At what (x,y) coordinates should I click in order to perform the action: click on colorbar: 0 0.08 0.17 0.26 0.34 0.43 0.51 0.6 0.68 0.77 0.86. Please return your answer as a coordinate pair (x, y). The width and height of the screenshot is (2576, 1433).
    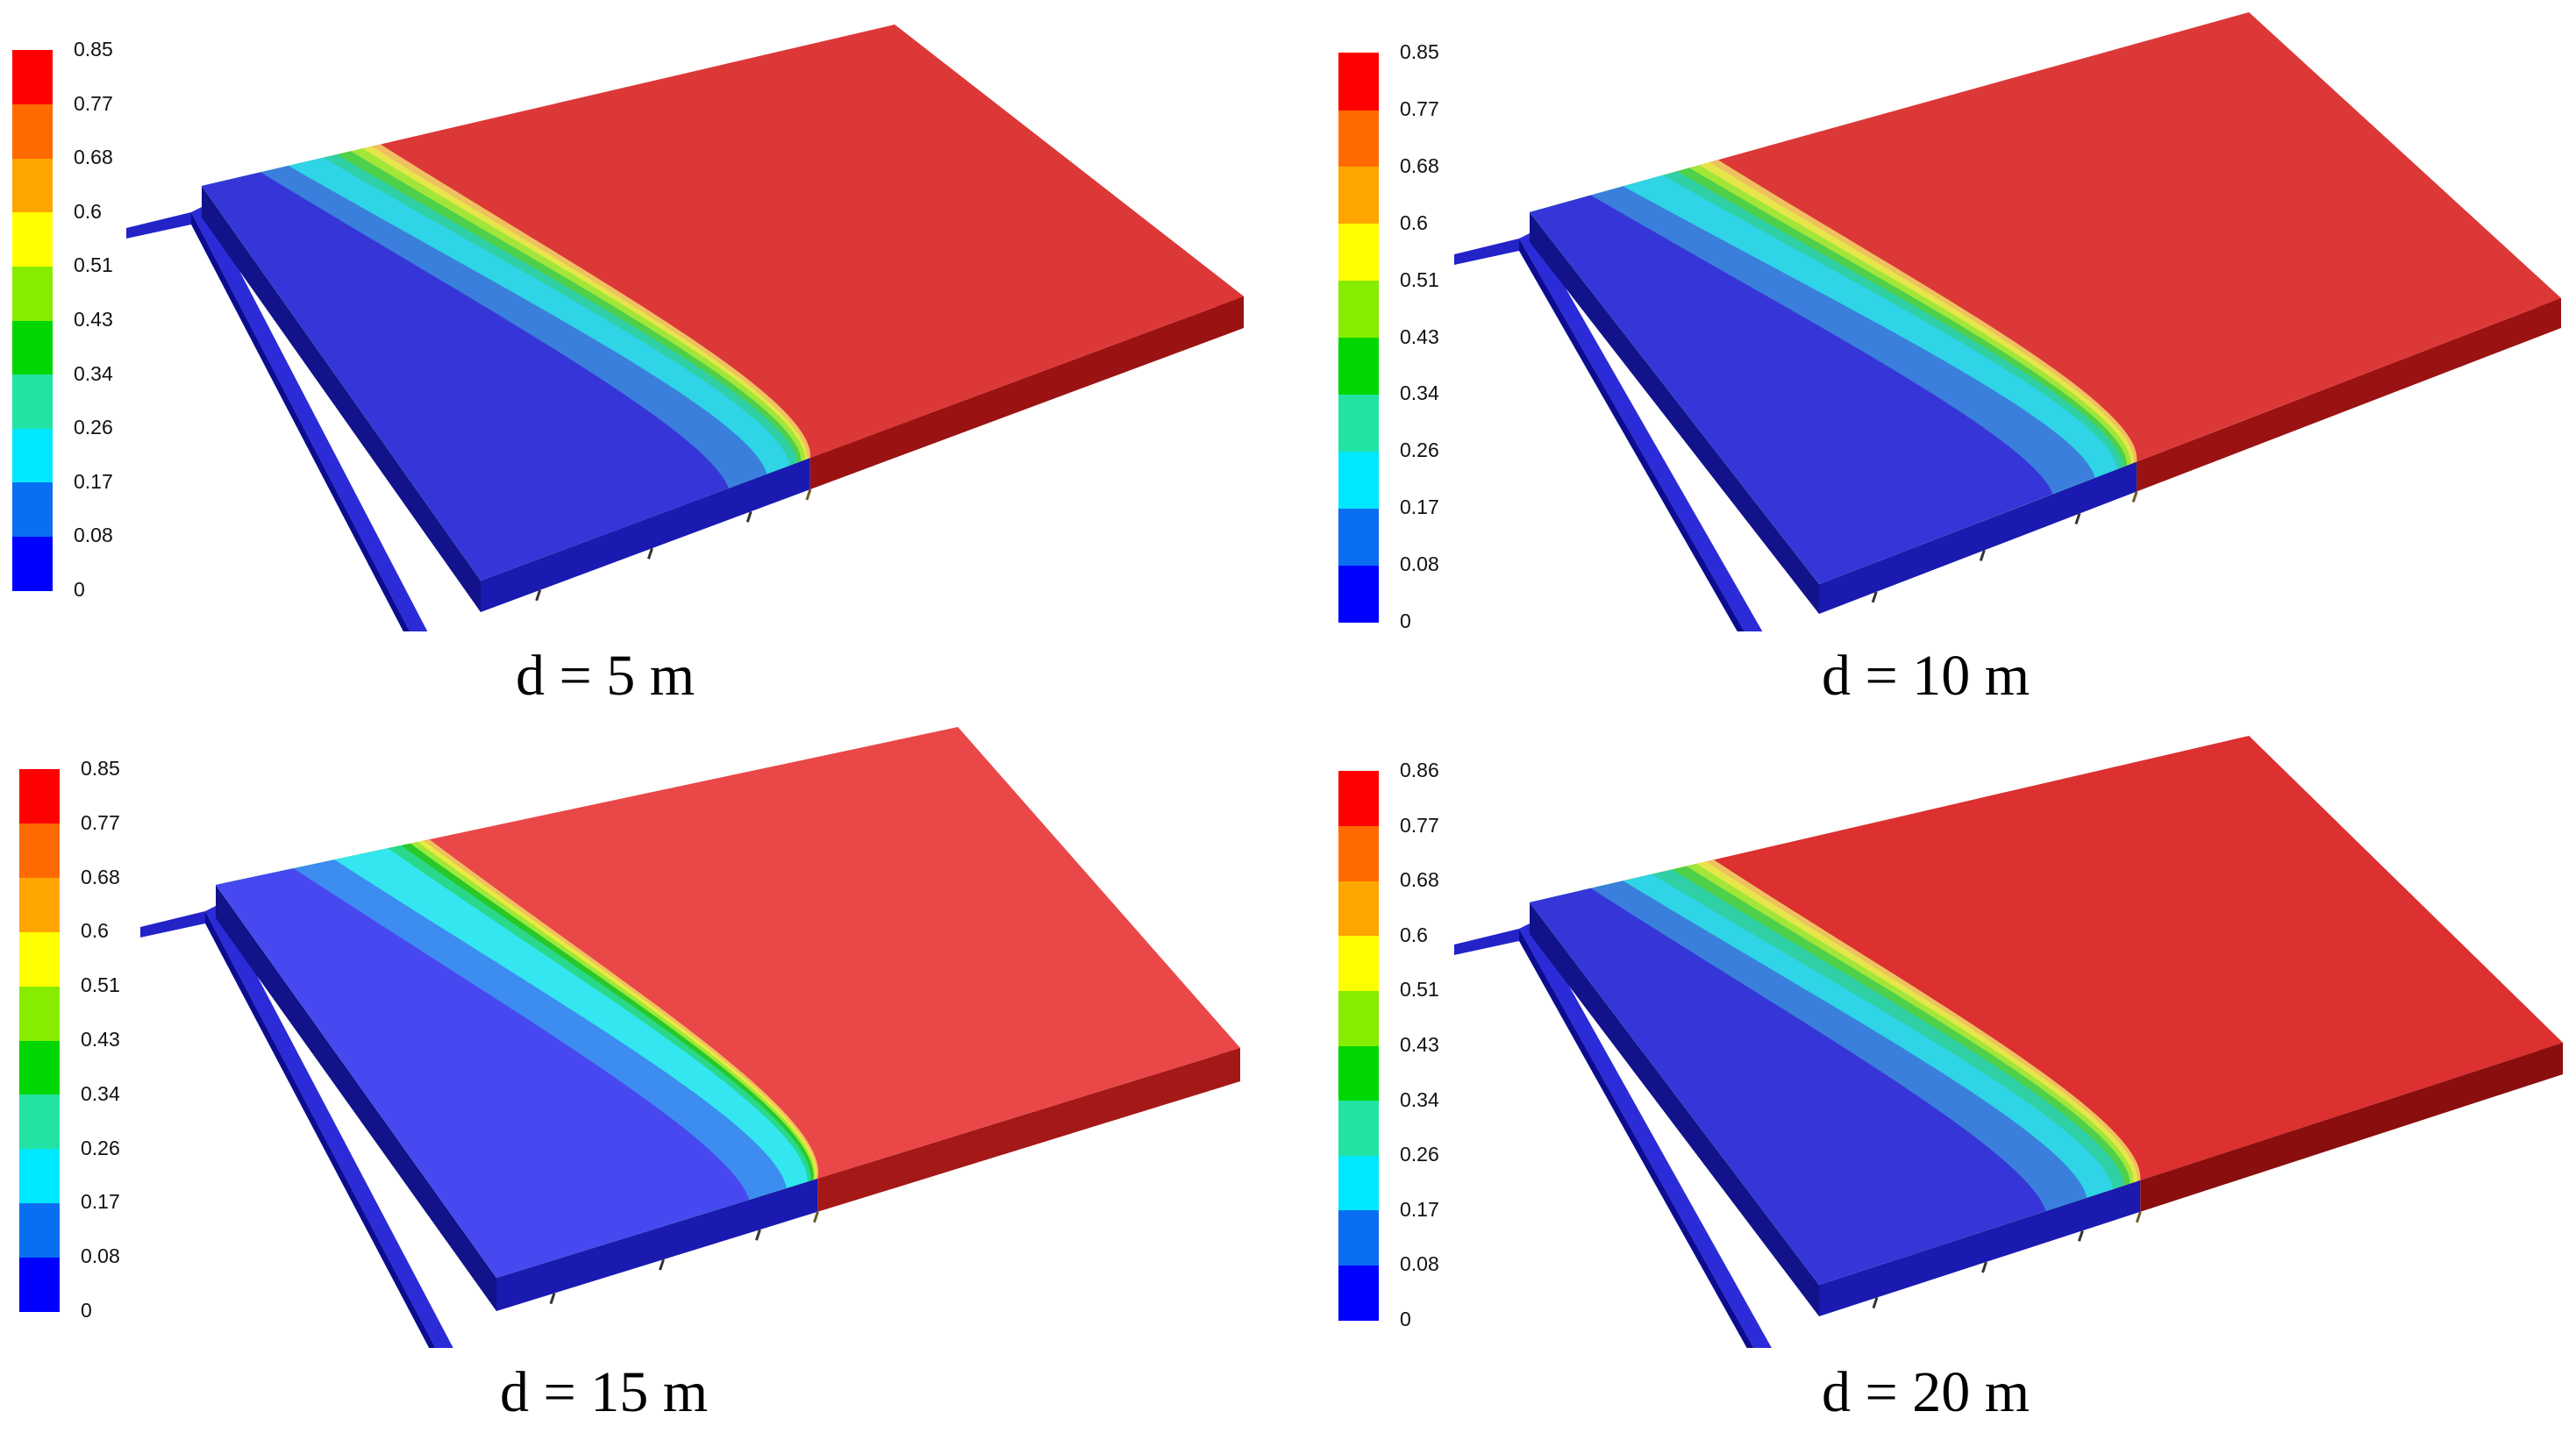
    Looking at the image, I should click on (1391, 1045).